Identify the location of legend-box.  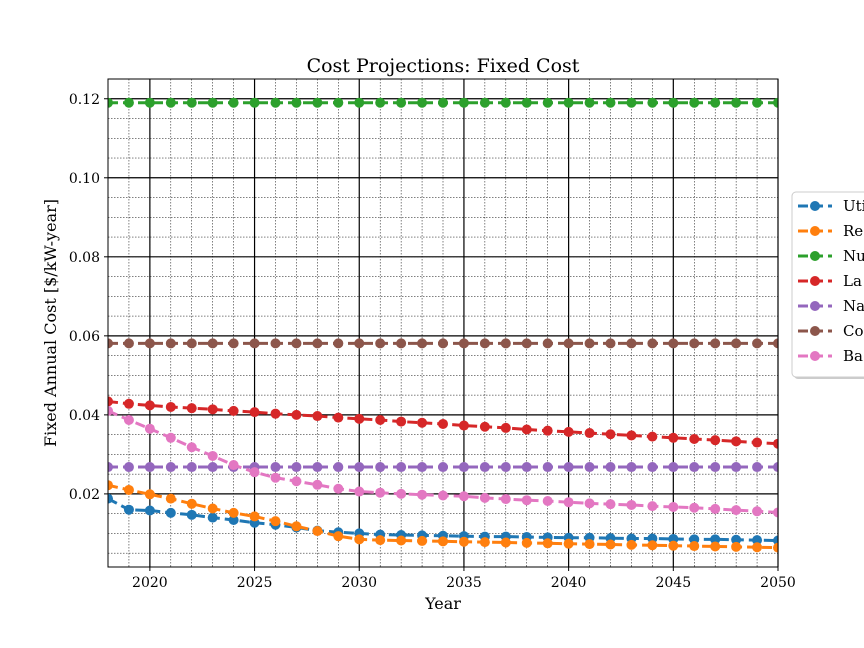
(827, 284).